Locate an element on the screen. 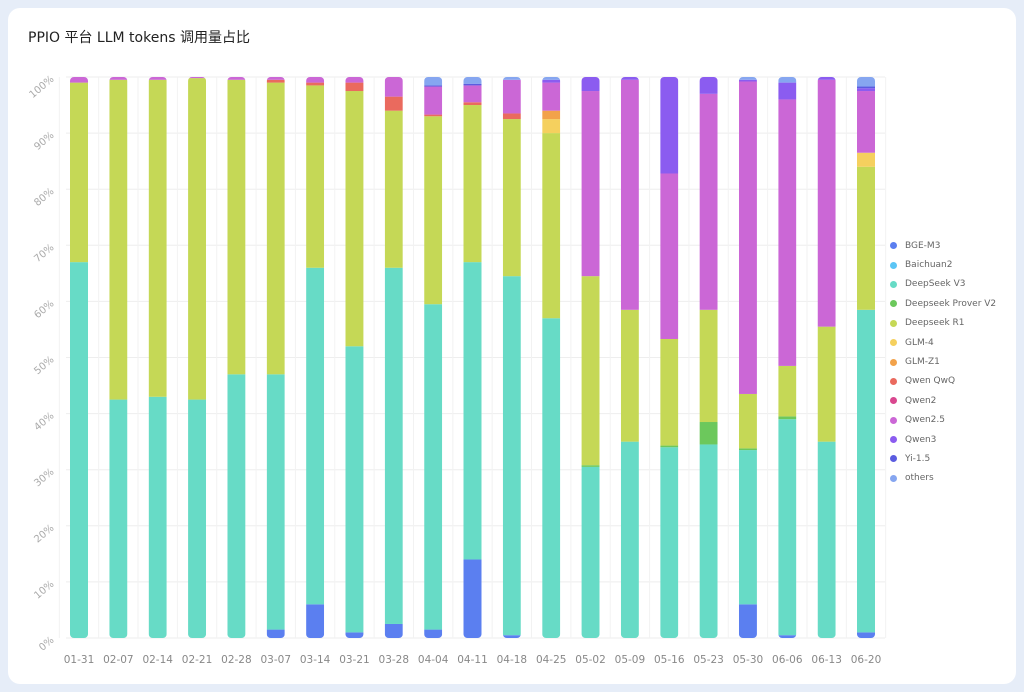  legend-item: others is located at coordinates (943, 478).